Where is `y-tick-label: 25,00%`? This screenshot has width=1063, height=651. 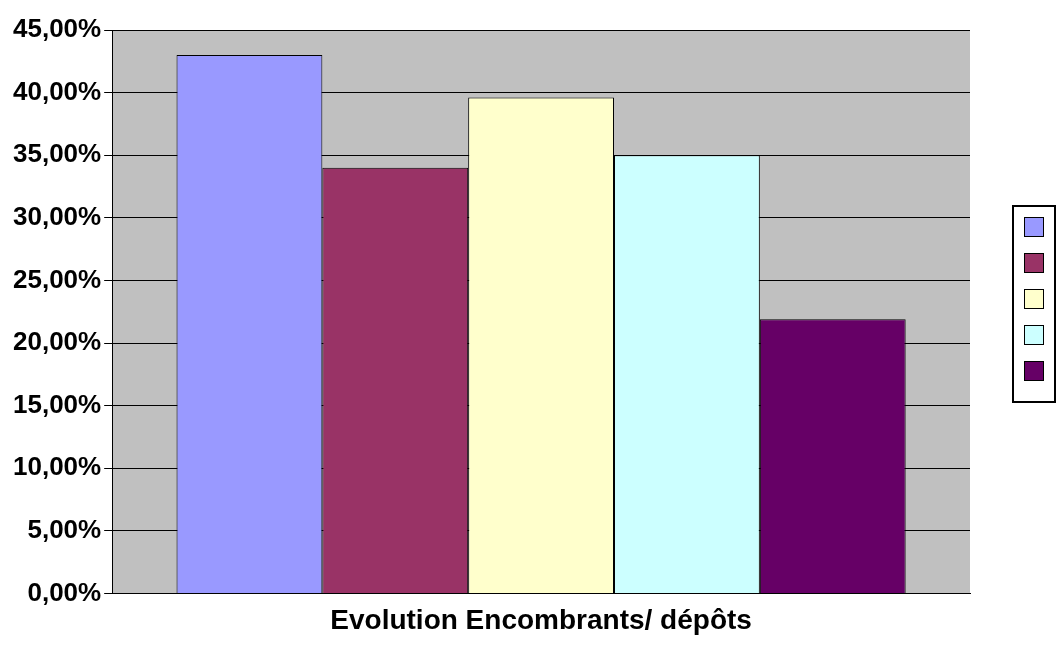 y-tick-label: 25,00% is located at coordinates (57, 278).